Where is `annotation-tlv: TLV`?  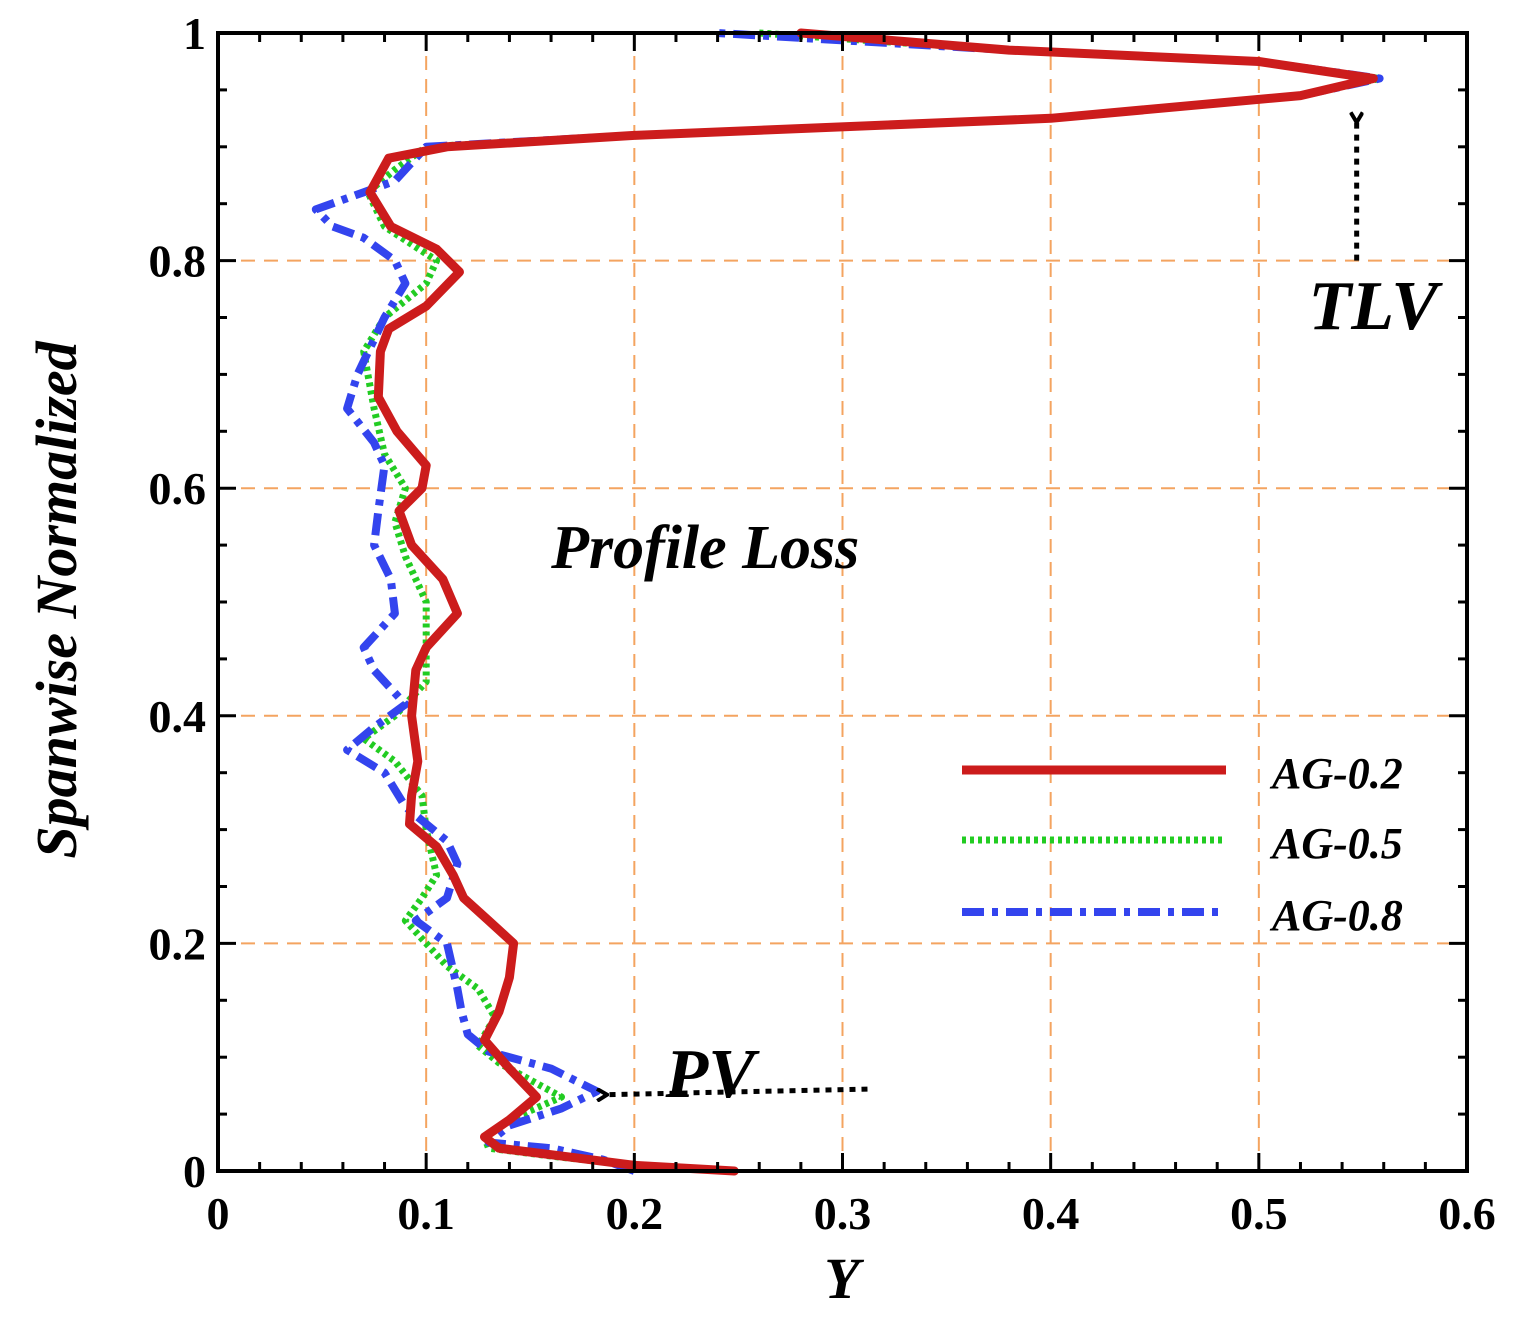
annotation-tlv: TLV is located at coordinates (1376, 306).